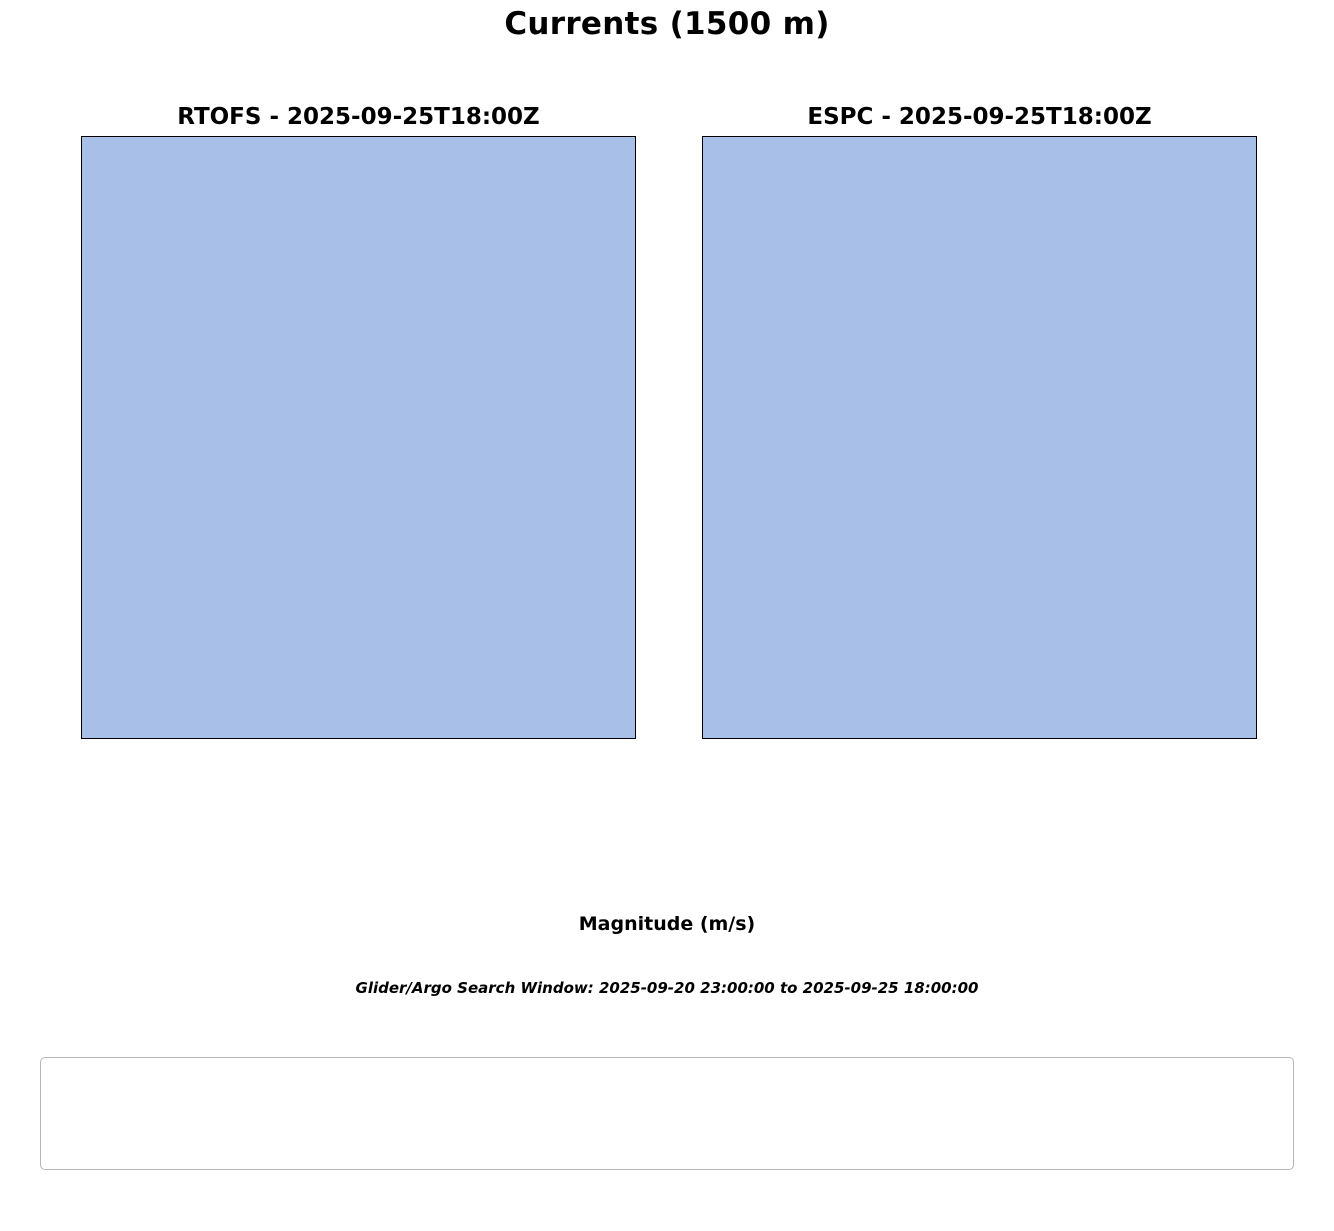  I want to click on figure-title: Currents (1500 m), so click(667, 24).